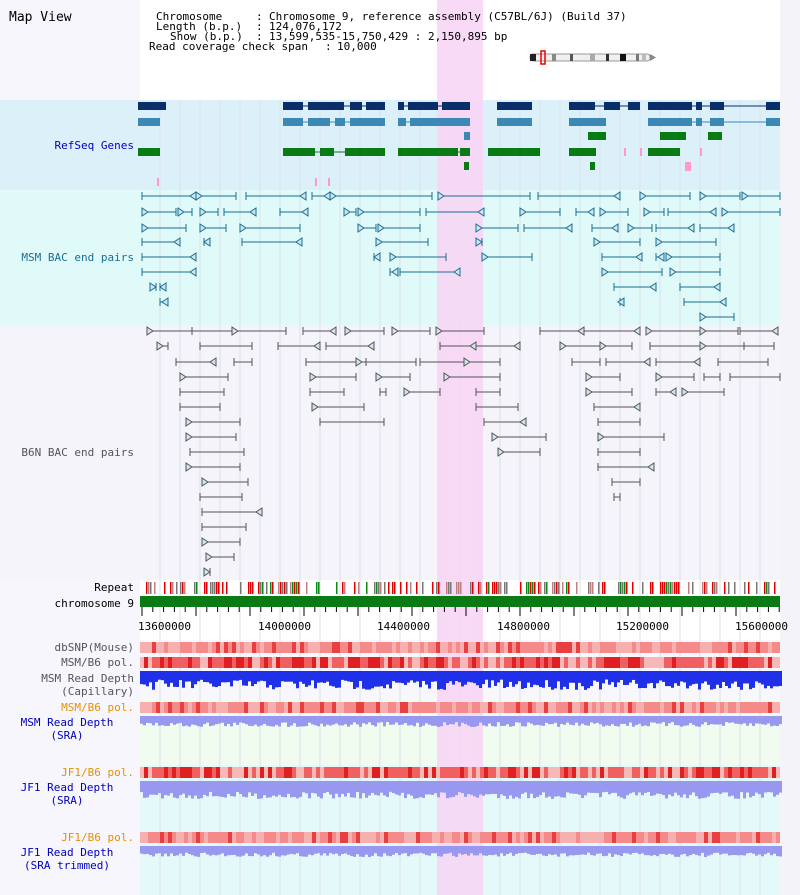  Describe the element at coordinates (77, 452) in the screenshot. I see `track-label-b6n-bac: B6N BAC end pairs` at that location.